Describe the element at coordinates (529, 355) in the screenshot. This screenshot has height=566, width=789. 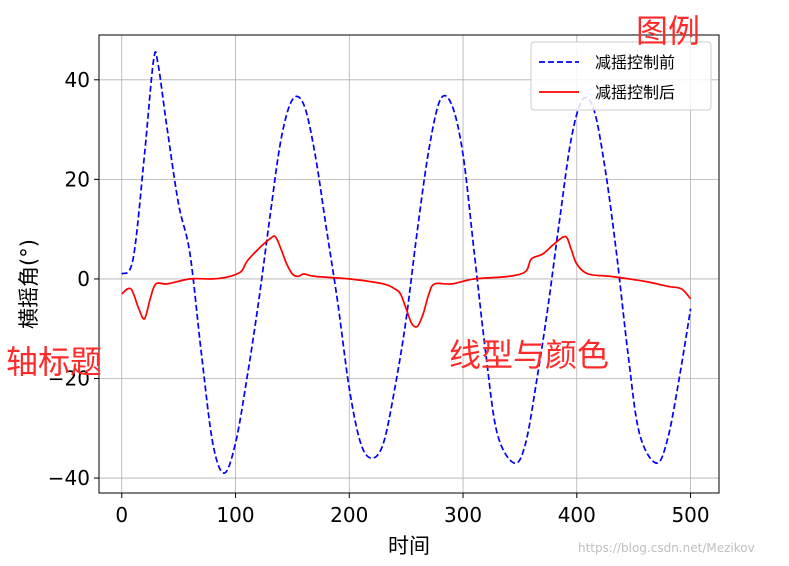
I see `annotation-line-style-note: 线型与颜色` at that location.